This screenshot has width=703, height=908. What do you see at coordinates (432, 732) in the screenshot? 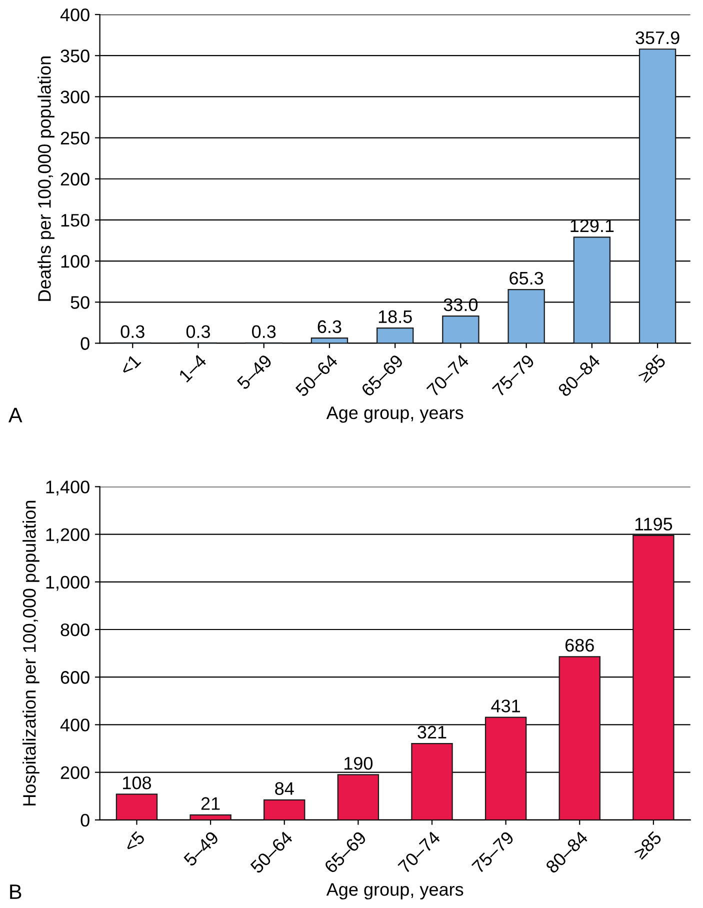
I see `data-label: 321` at bounding box center [432, 732].